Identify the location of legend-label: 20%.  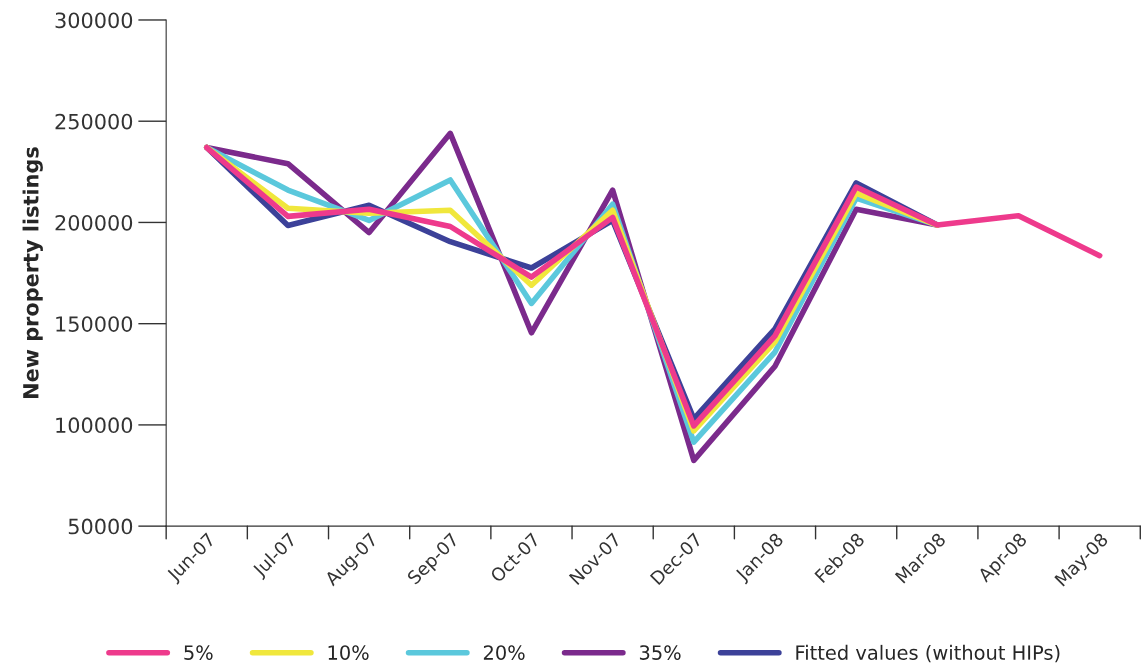
(504, 652).